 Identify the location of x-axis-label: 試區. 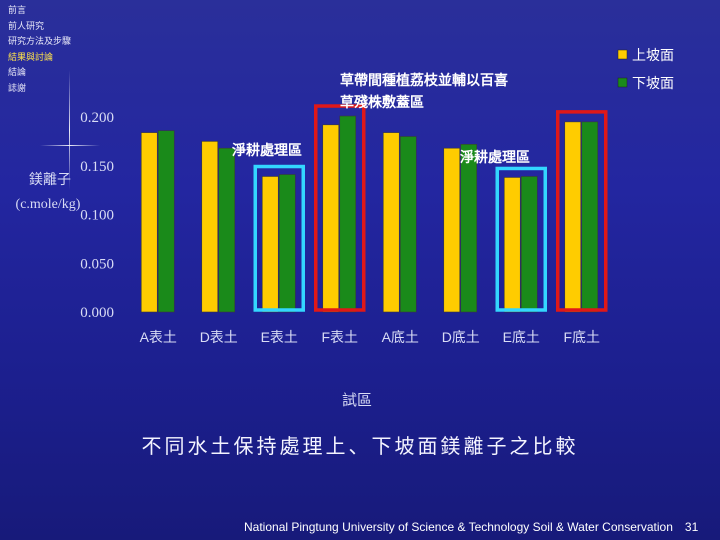
(357, 400).